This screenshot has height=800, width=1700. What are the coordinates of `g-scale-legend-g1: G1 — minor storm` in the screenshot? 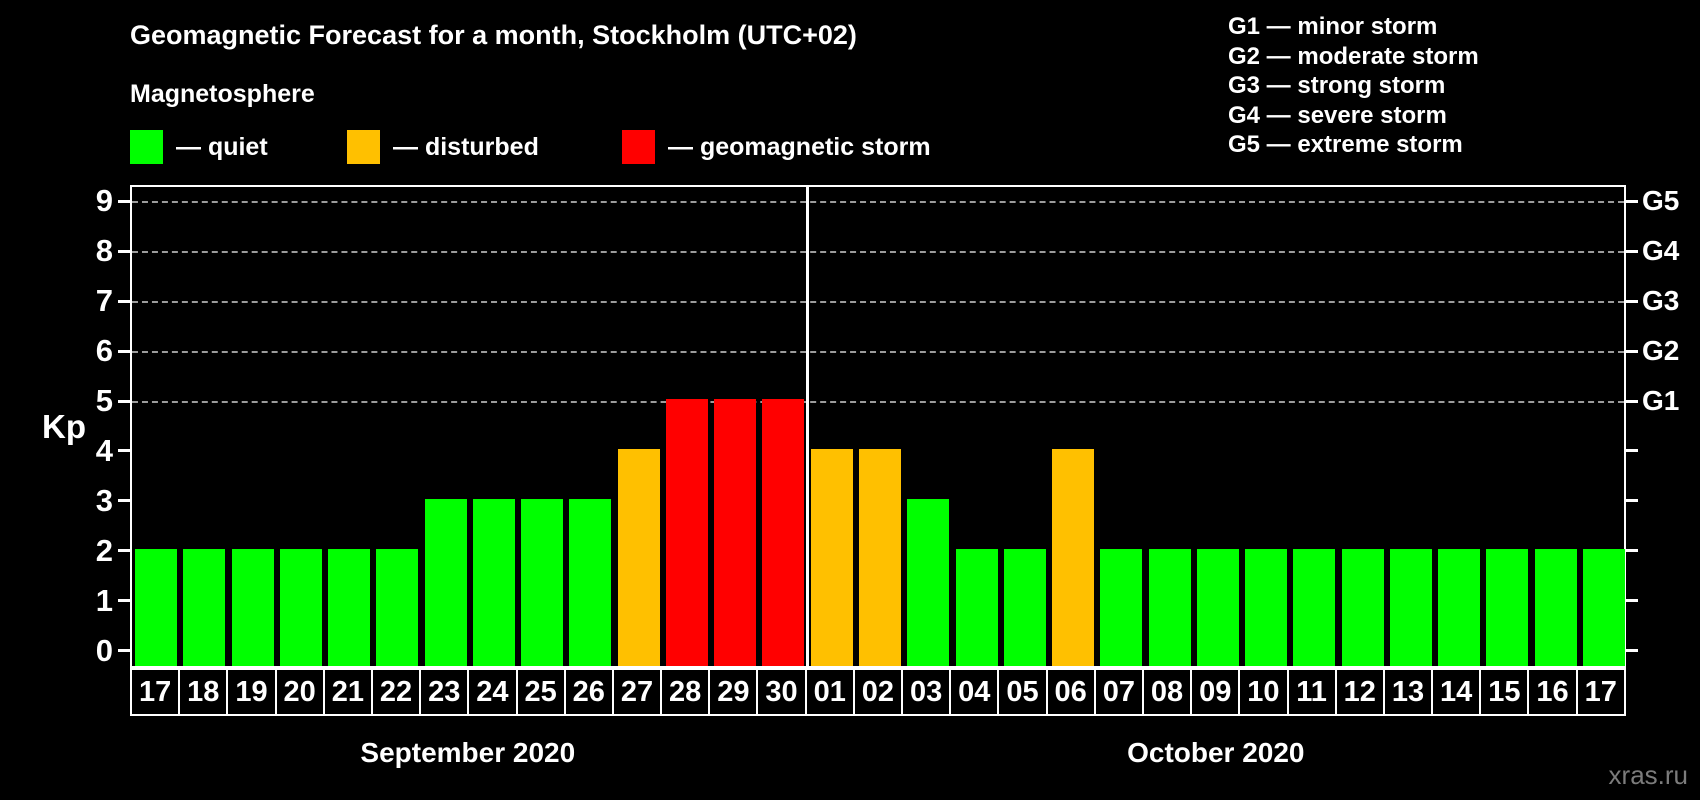 It's located at (1333, 26).